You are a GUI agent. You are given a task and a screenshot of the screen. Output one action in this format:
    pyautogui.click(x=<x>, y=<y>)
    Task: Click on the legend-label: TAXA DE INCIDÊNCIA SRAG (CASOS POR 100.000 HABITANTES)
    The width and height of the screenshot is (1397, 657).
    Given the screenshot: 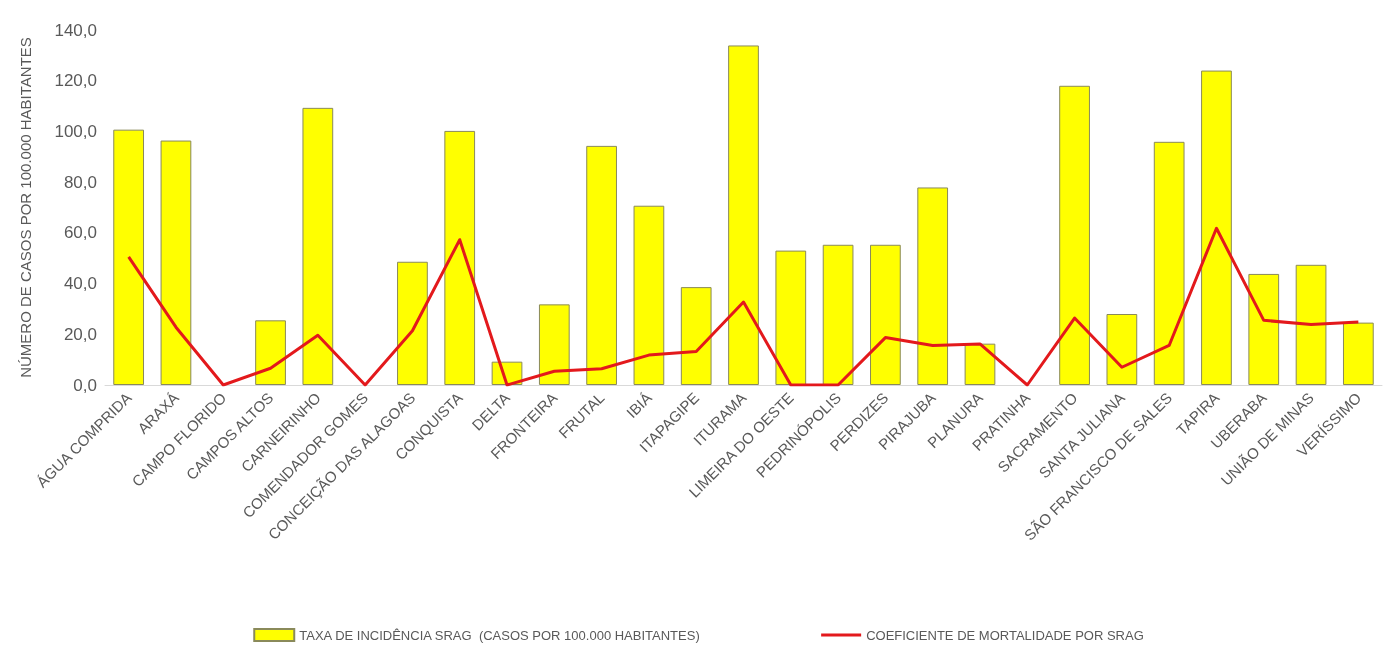 What is the action you would take?
    pyautogui.click(x=499, y=635)
    